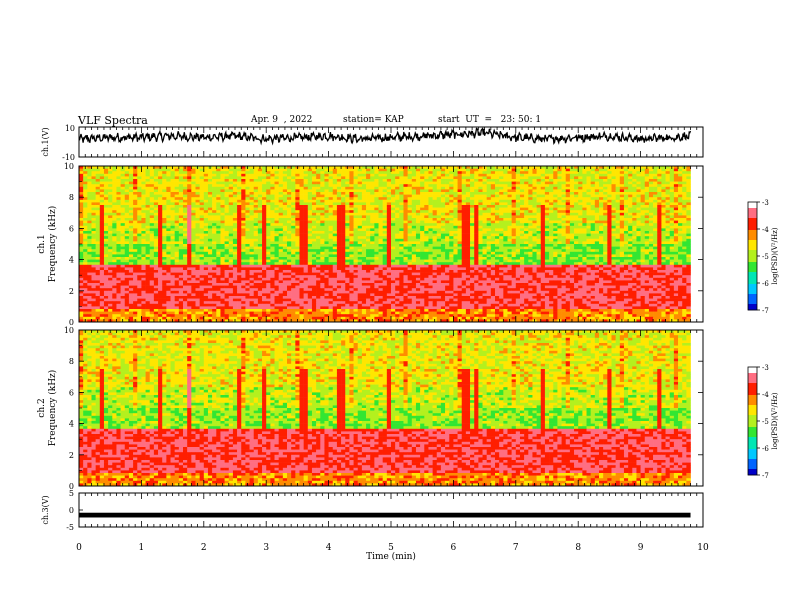 This screenshot has width=792, height=612. What do you see at coordinates (68, 157) in the screenshot?
I see `y-tick-label: -10` at bounding box center [68, 157].